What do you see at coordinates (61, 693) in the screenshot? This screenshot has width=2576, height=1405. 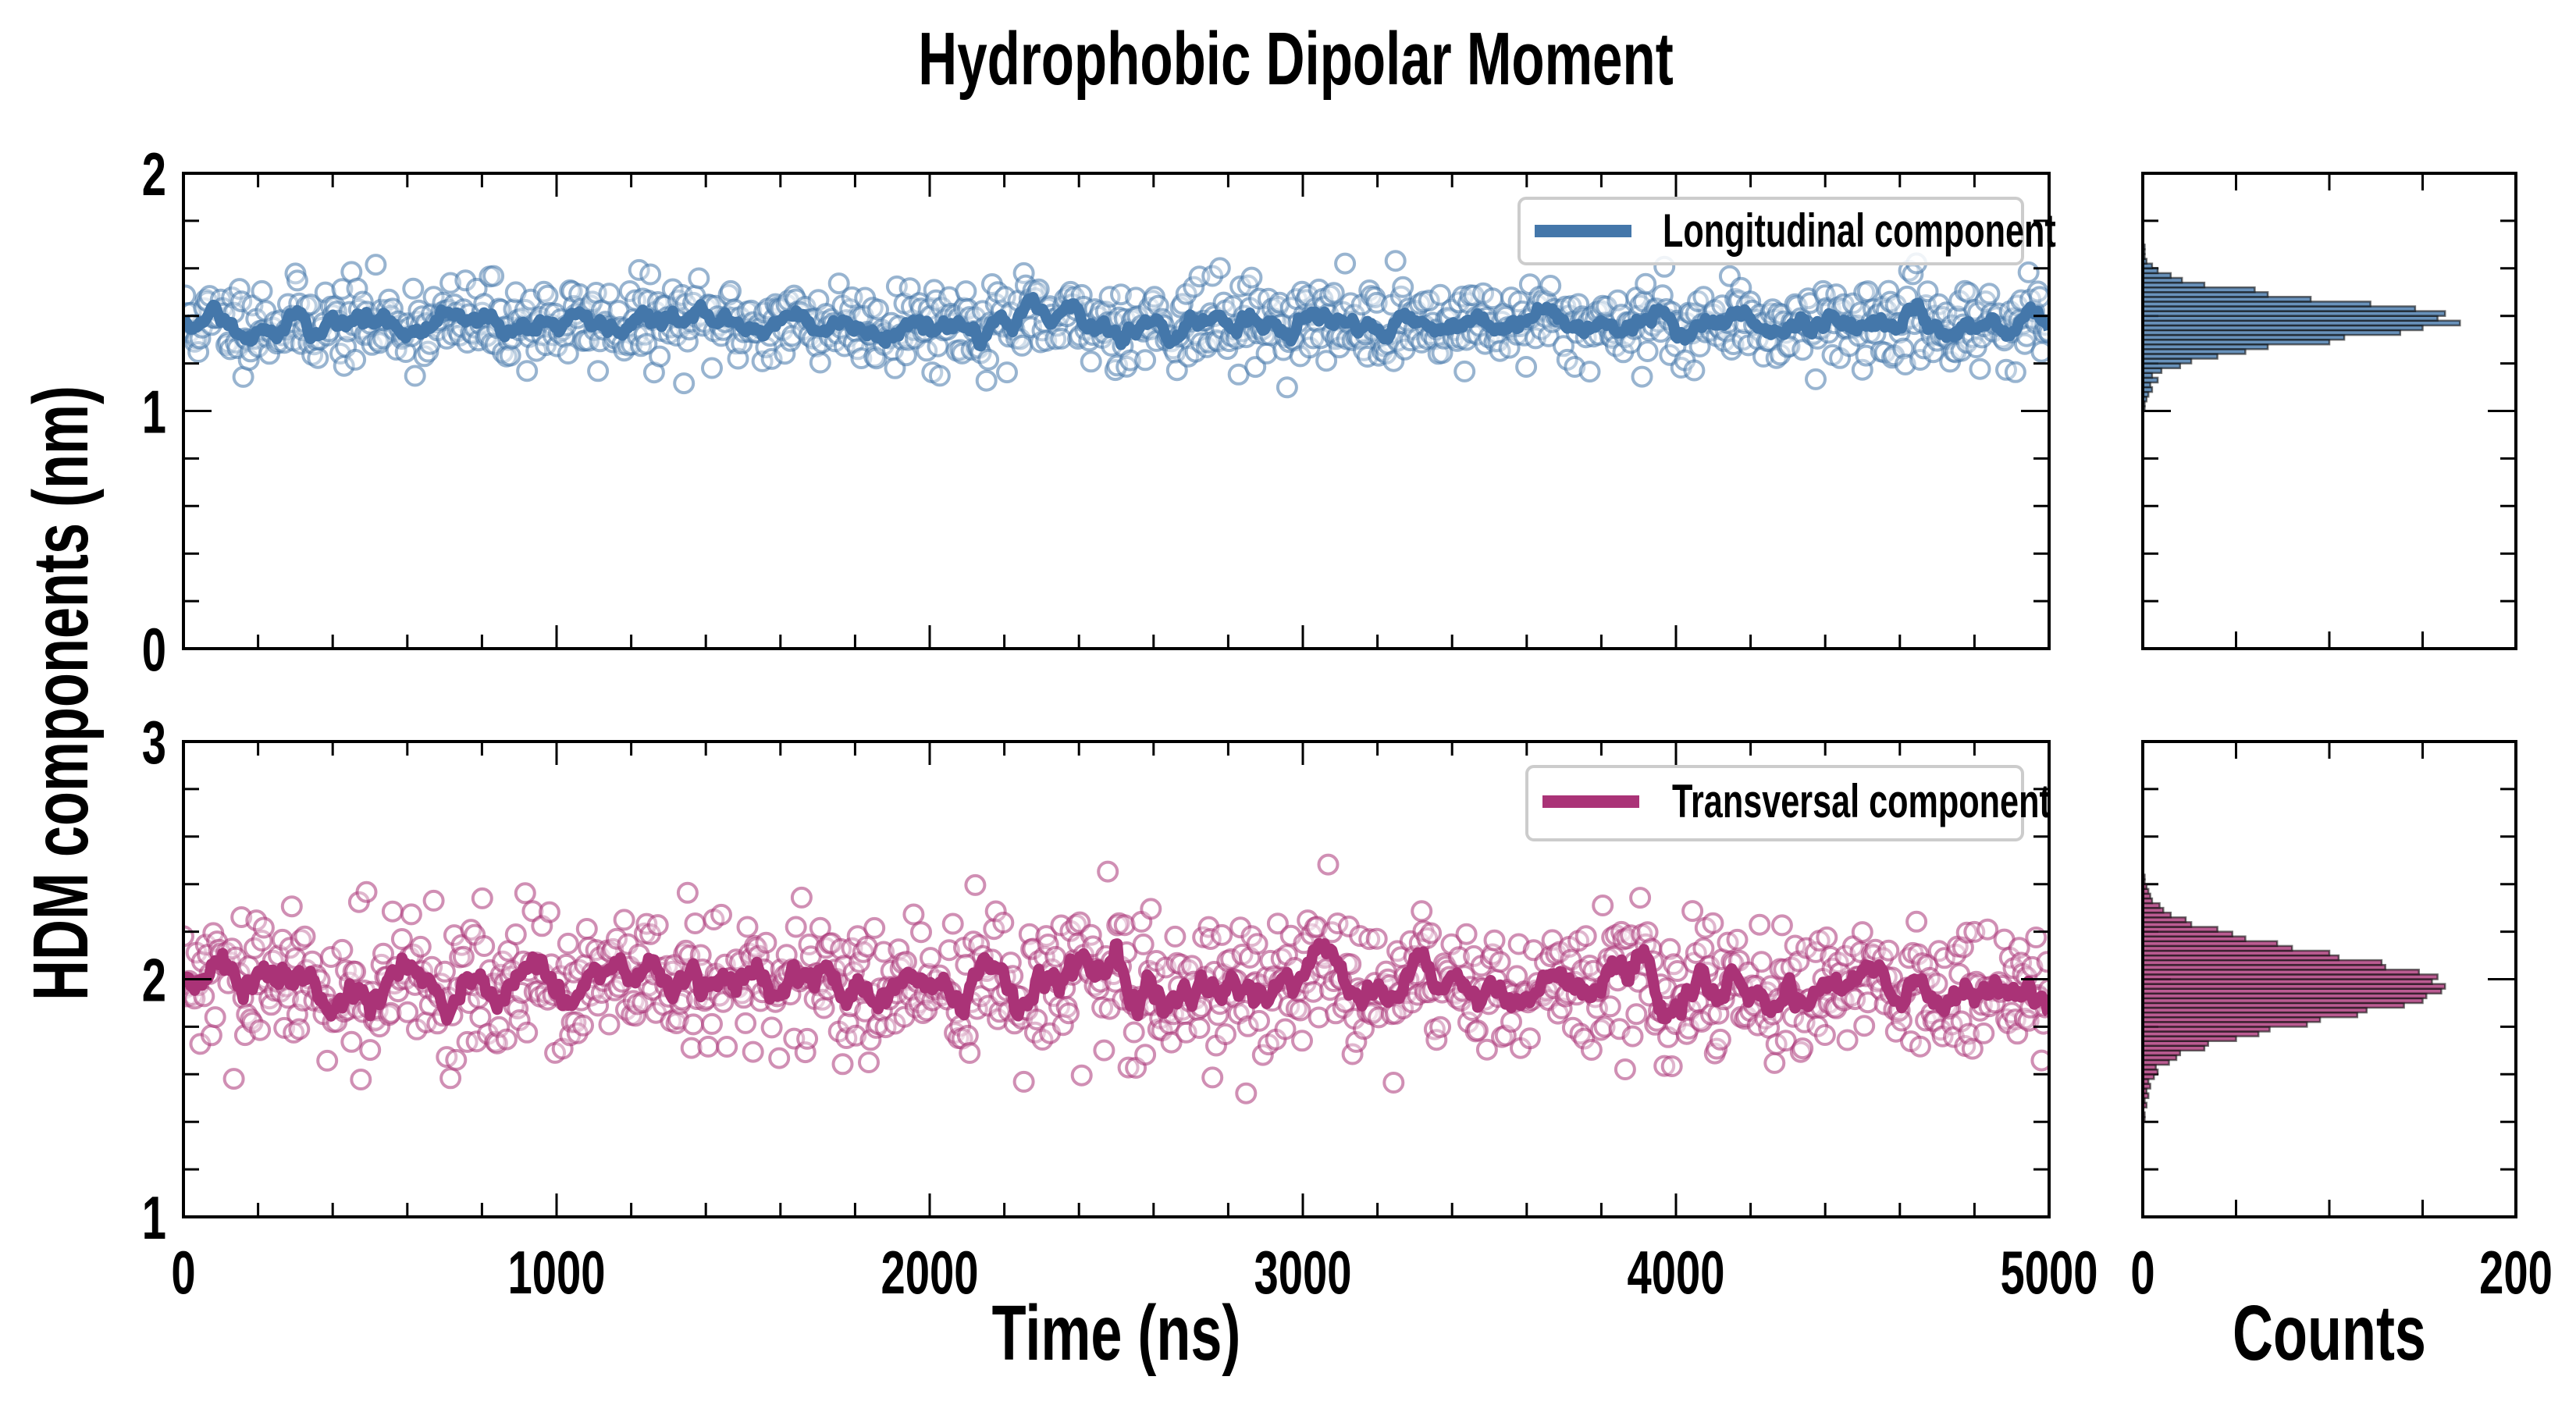 I see `y-axis-label: HDM components (nm)` at bounding box center [61, 693].